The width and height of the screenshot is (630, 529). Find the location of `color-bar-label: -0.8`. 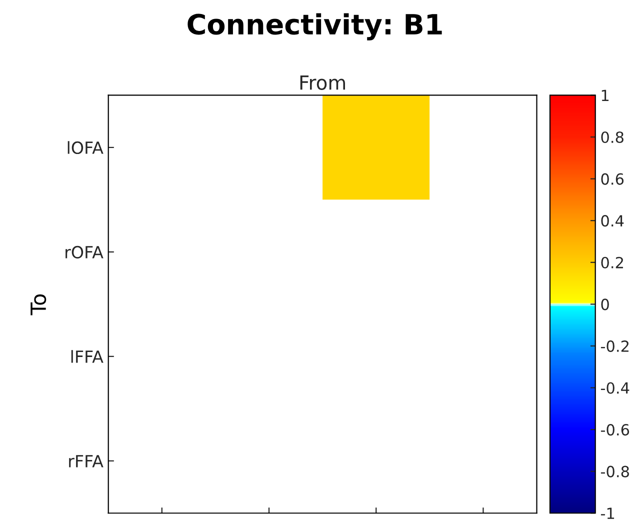

color-bar-label: -0.8 is located at coordinates (614, 472).